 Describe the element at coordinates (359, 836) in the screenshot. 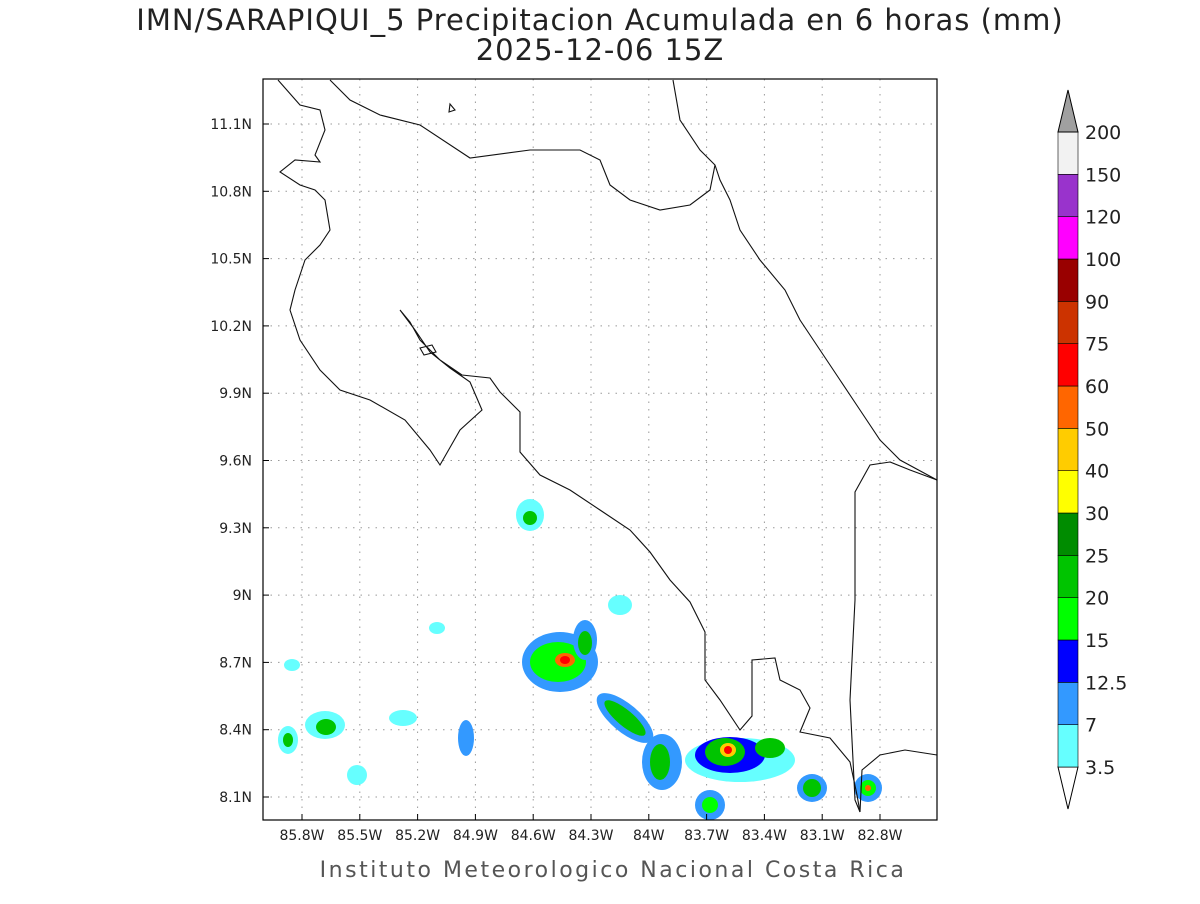

I see `x-tick-label: 85.5W` at that location.